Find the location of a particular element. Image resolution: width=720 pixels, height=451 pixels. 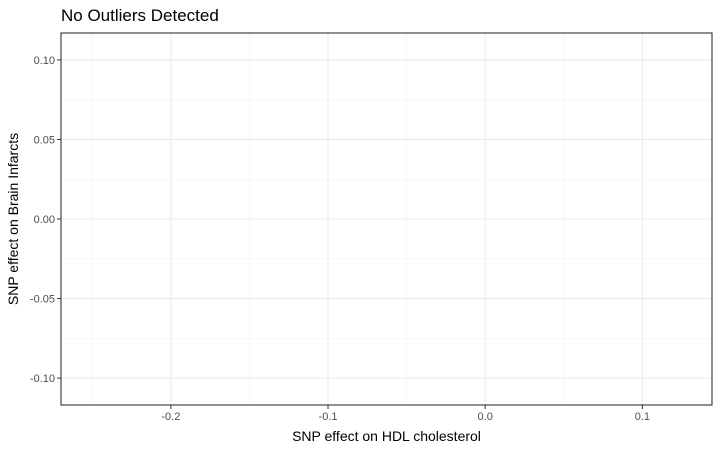

y-axis-ticks: -0.10 -0.05 0.00 0.05 0.10 is located at coordinates (45, 220).